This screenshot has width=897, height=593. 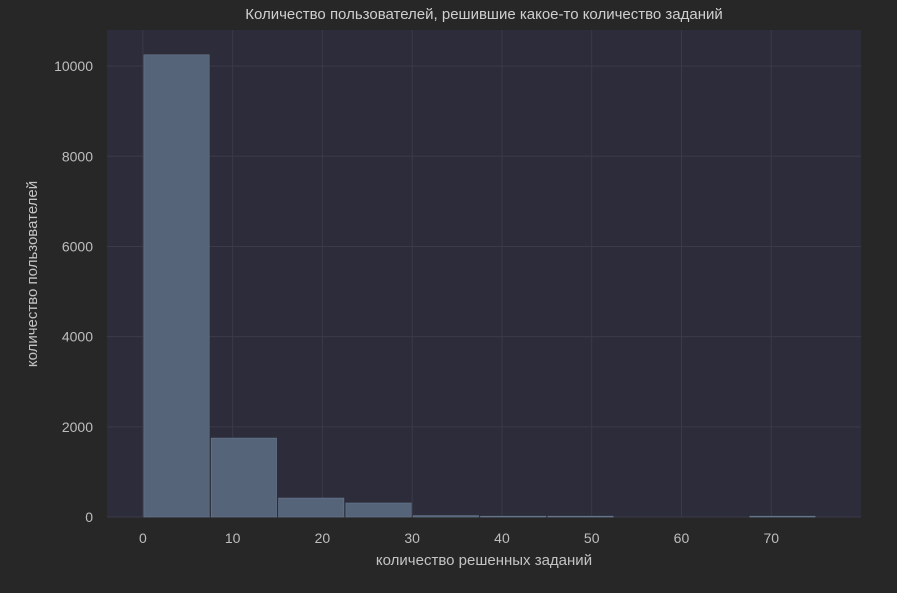 I want to click on x-axis-label: количество решенных заданий, so click(x=484, y=560).